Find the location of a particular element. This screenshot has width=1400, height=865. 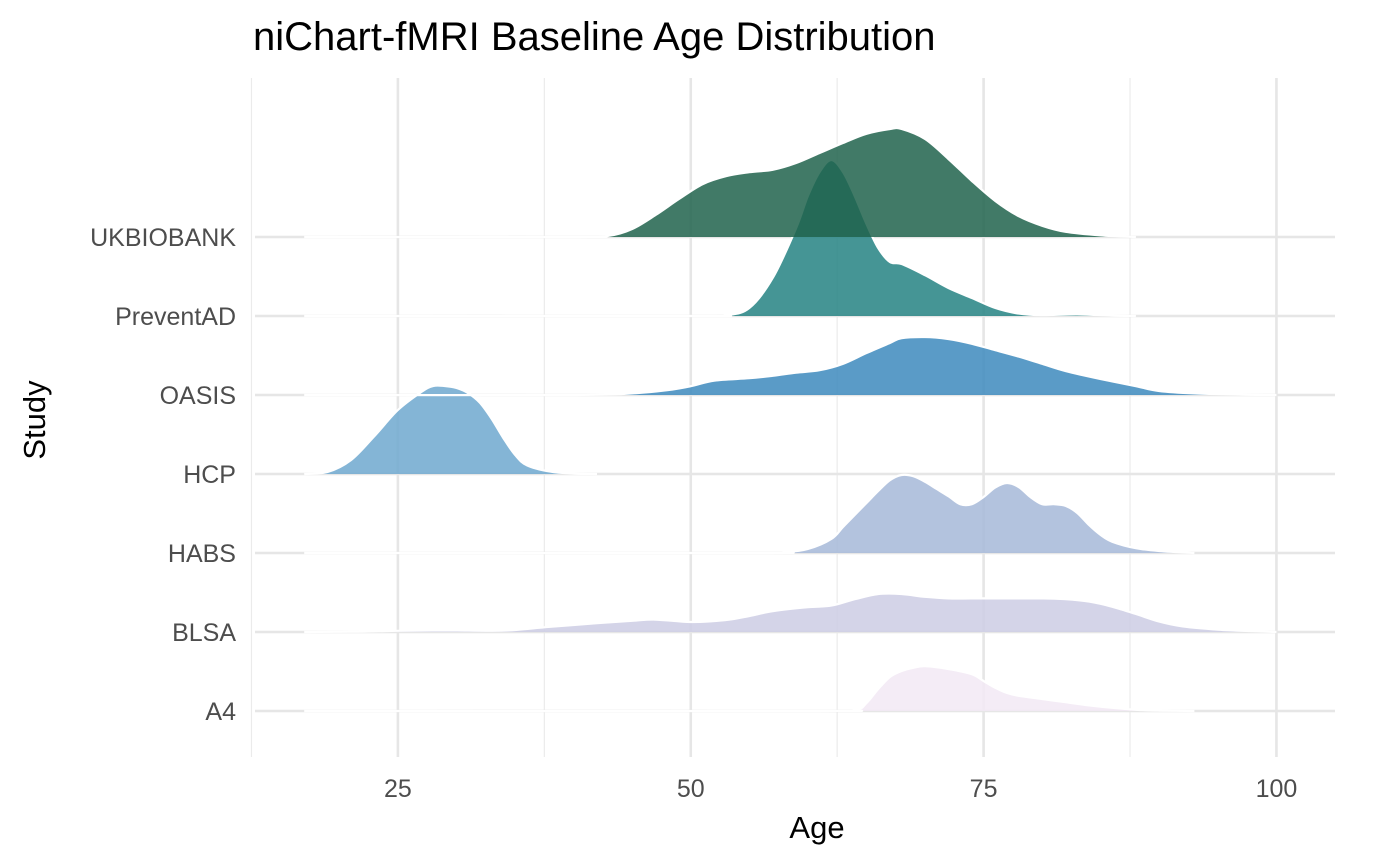

ridge-ukbiobank-outline is located at coordinates (720, 182).